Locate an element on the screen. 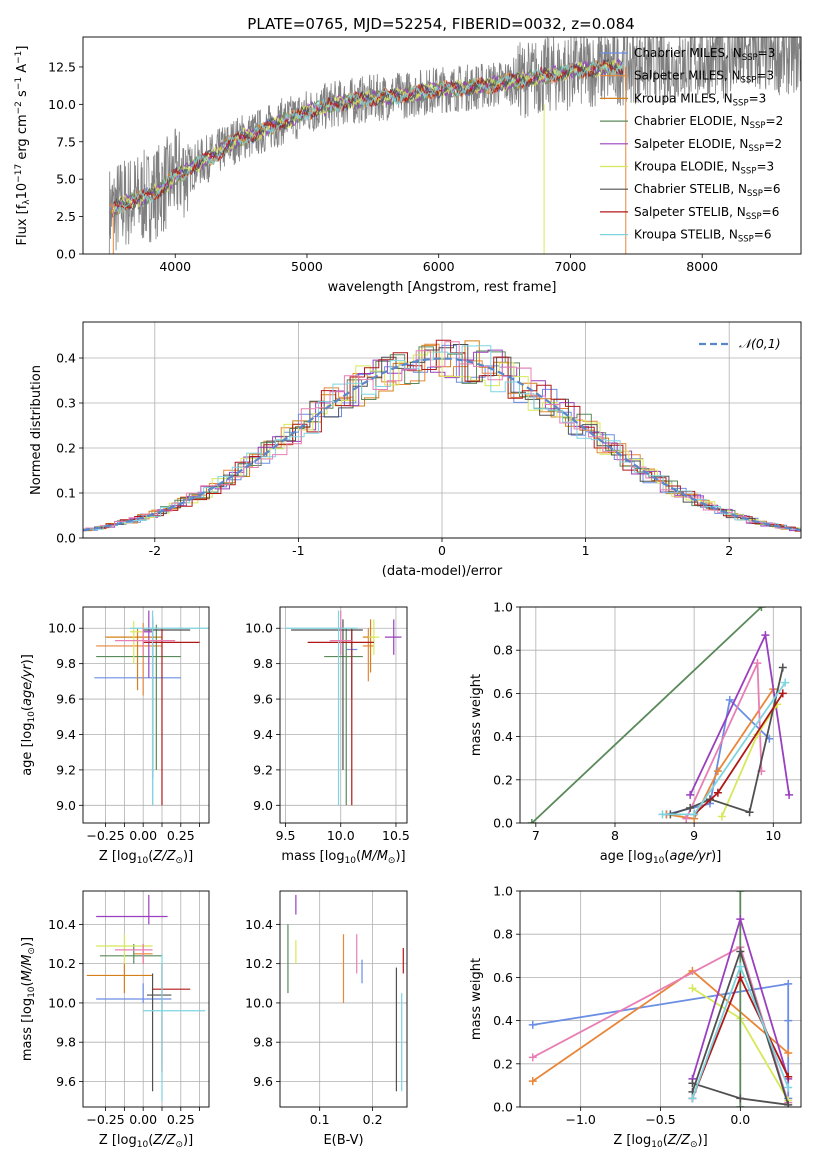  spectrum-ytick-label: 10.0 is located at coordinates (62, 104).